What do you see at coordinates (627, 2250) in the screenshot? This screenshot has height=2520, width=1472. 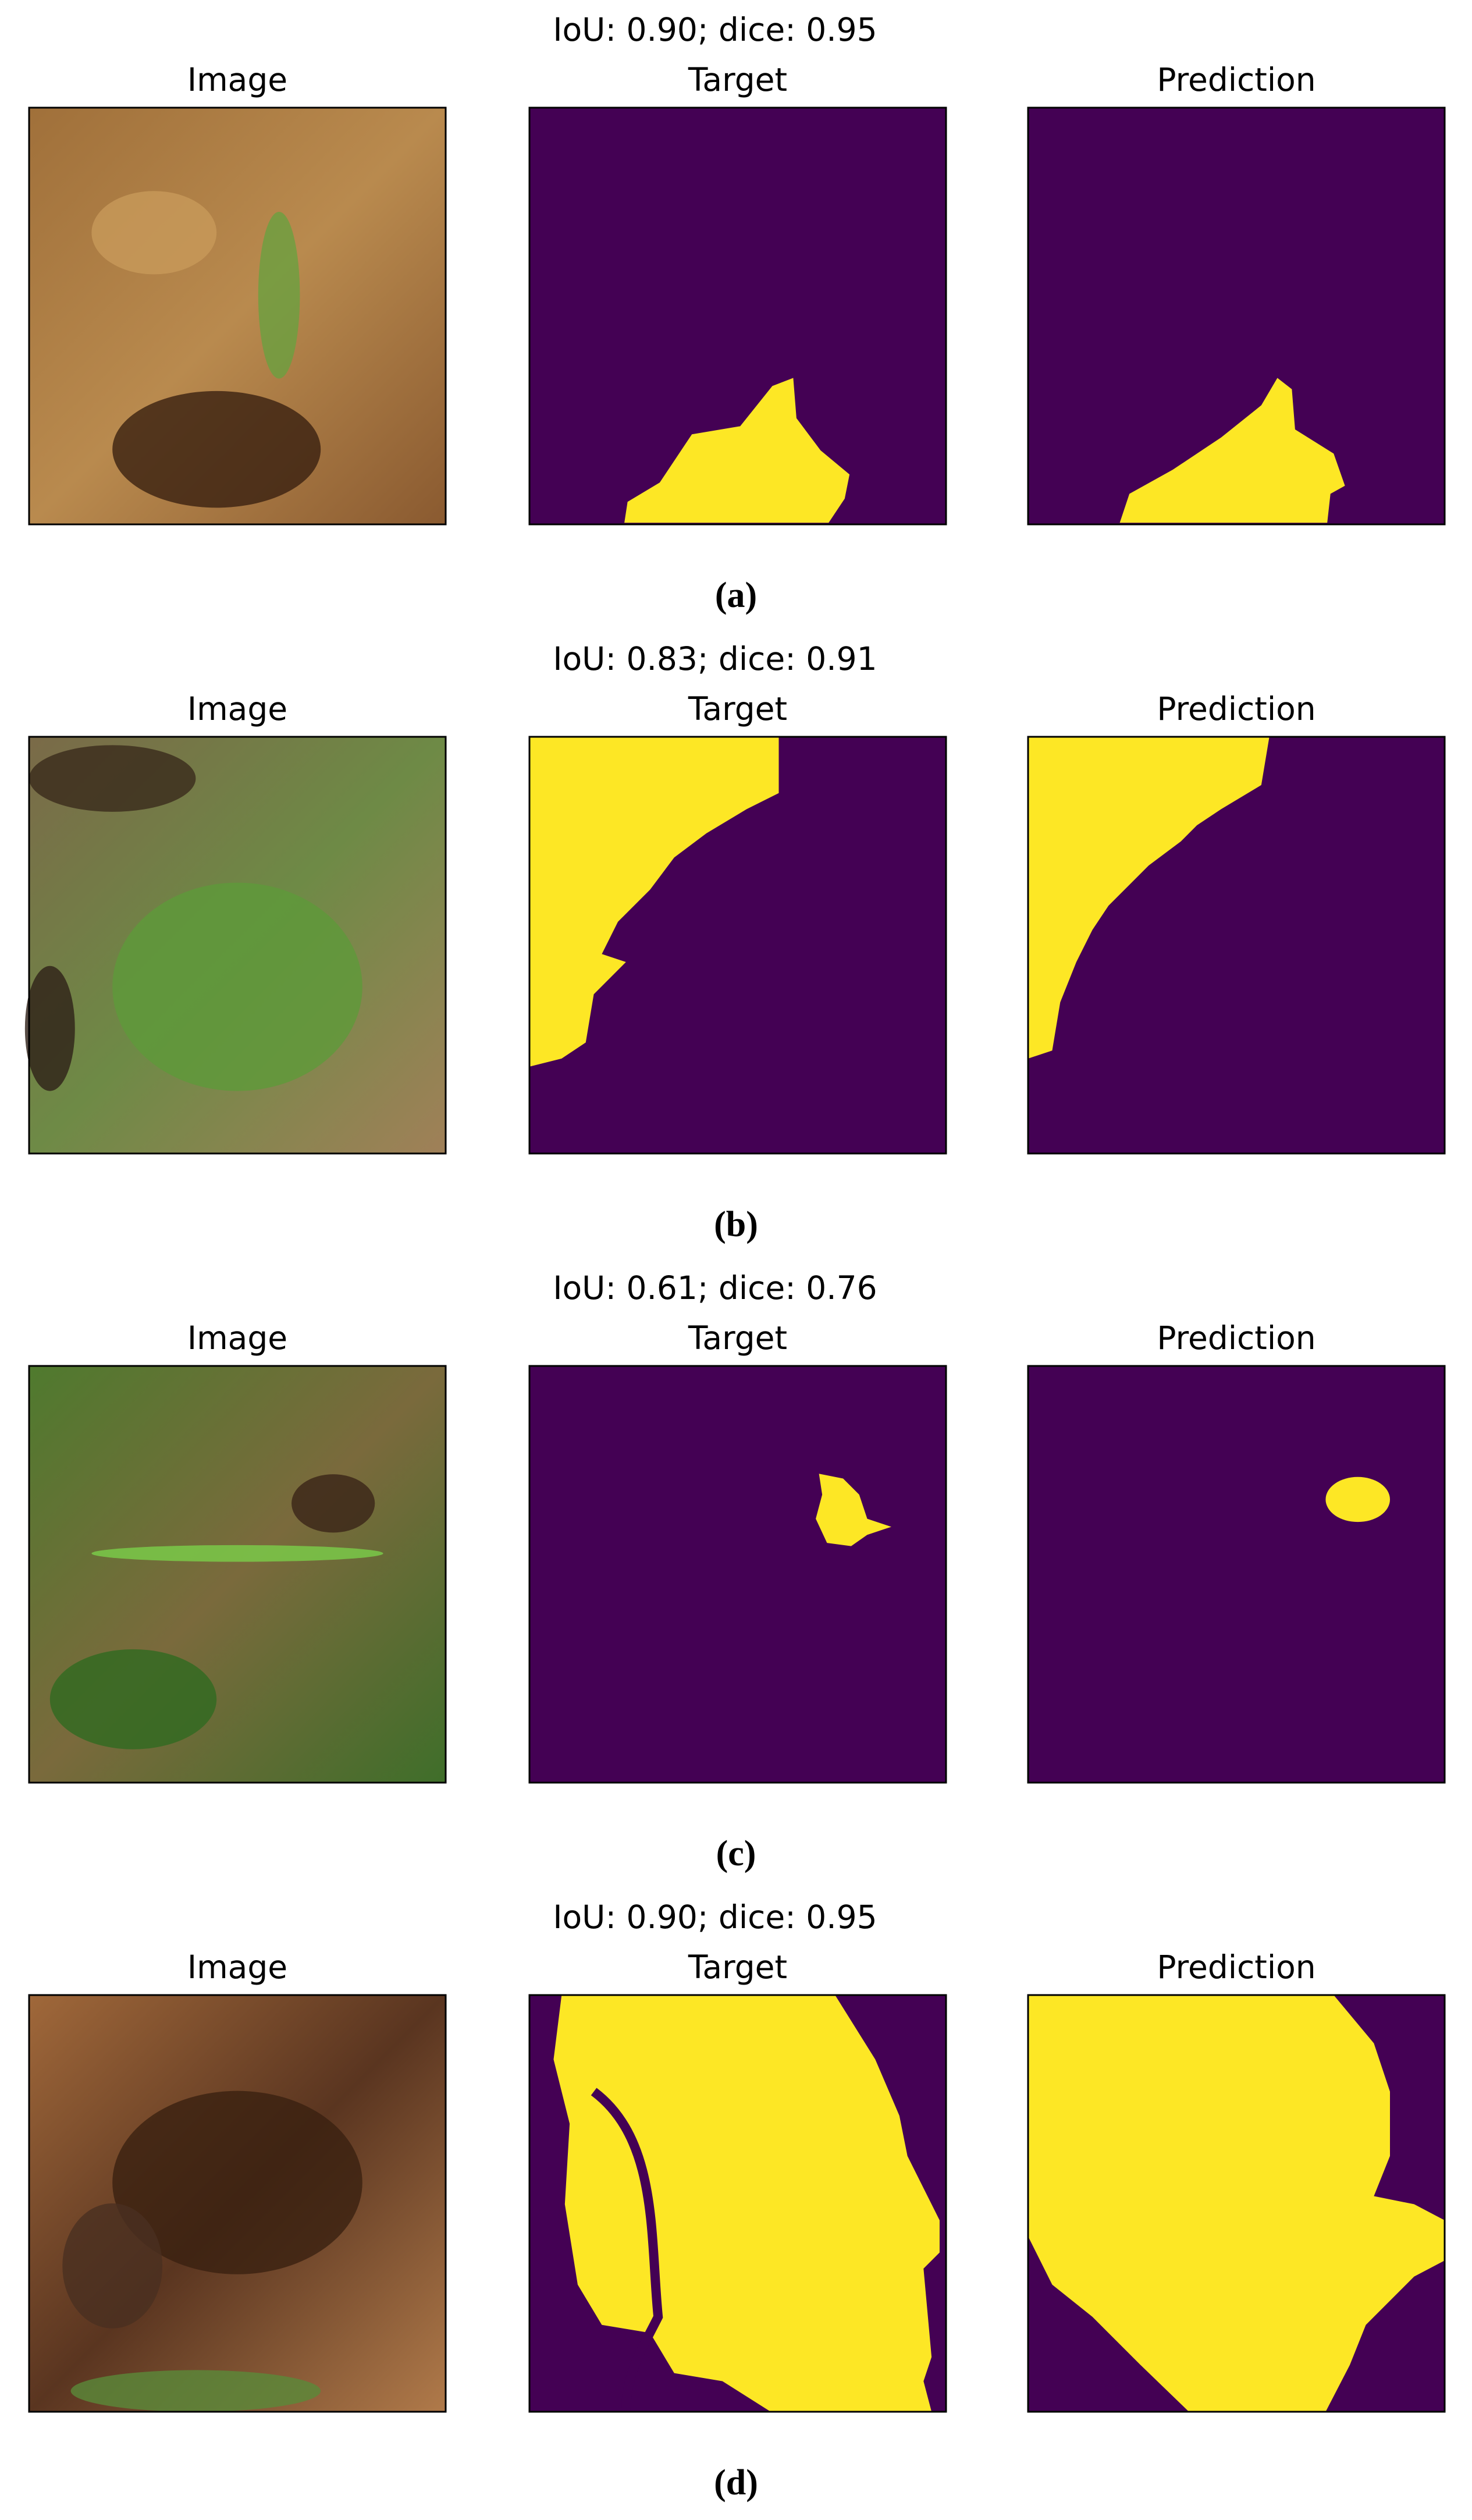 I see `mask-river` at bounding box center [627, 2250].